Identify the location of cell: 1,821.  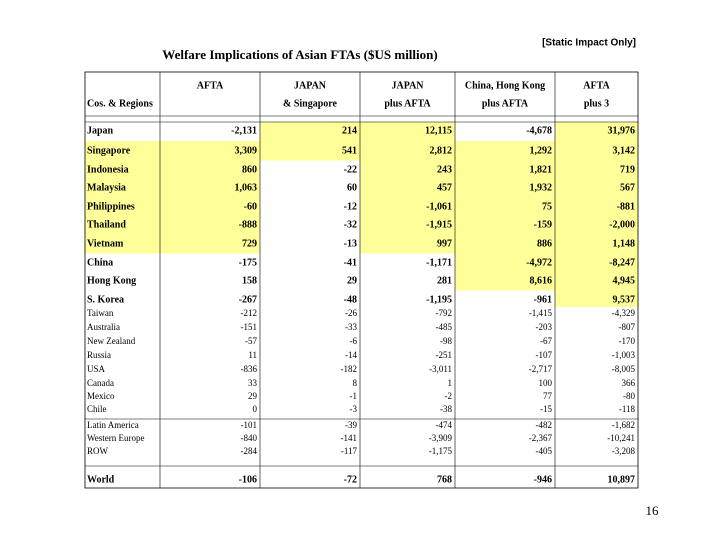
(541, 169).